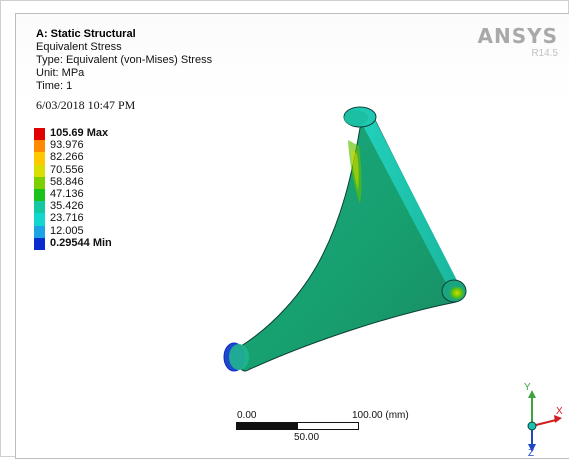  What do you see at coordinates (67, 181) in the screenshot?
I see `legend-label: 58.846` at bounding box center [67, 181].